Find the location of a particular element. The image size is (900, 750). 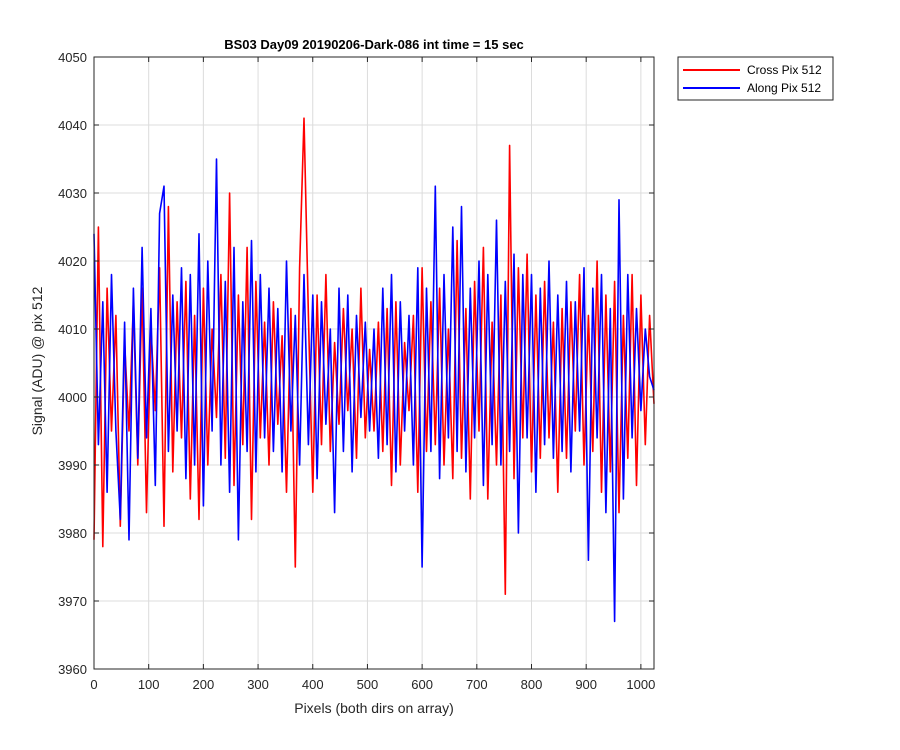

legend-box is located at coordinates (755, 78).